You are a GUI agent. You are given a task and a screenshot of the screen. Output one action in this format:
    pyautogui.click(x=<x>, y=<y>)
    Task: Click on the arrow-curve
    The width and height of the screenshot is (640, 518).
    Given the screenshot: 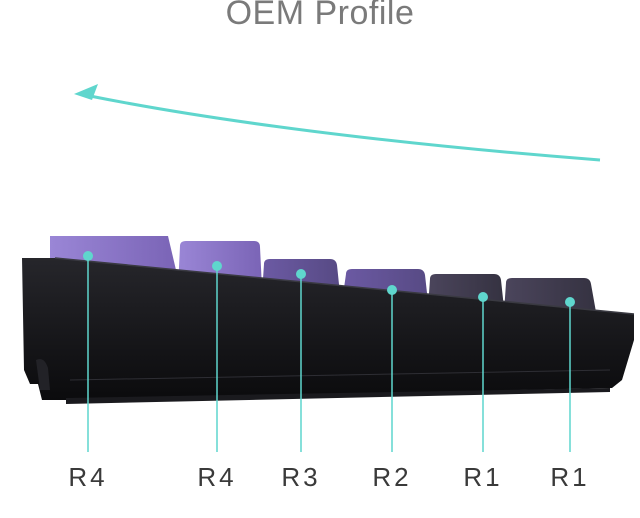 What is the action you would take?
    pyautogui.click(x=345, y=128)
    